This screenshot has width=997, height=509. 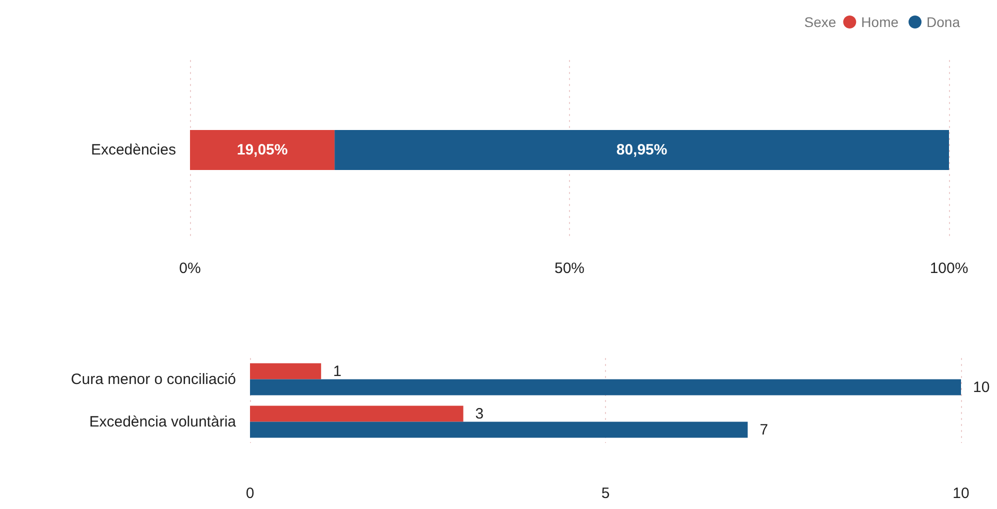 I want to click on y-tick-label: Cura menor o conciliació, so click(x=153, y=379).